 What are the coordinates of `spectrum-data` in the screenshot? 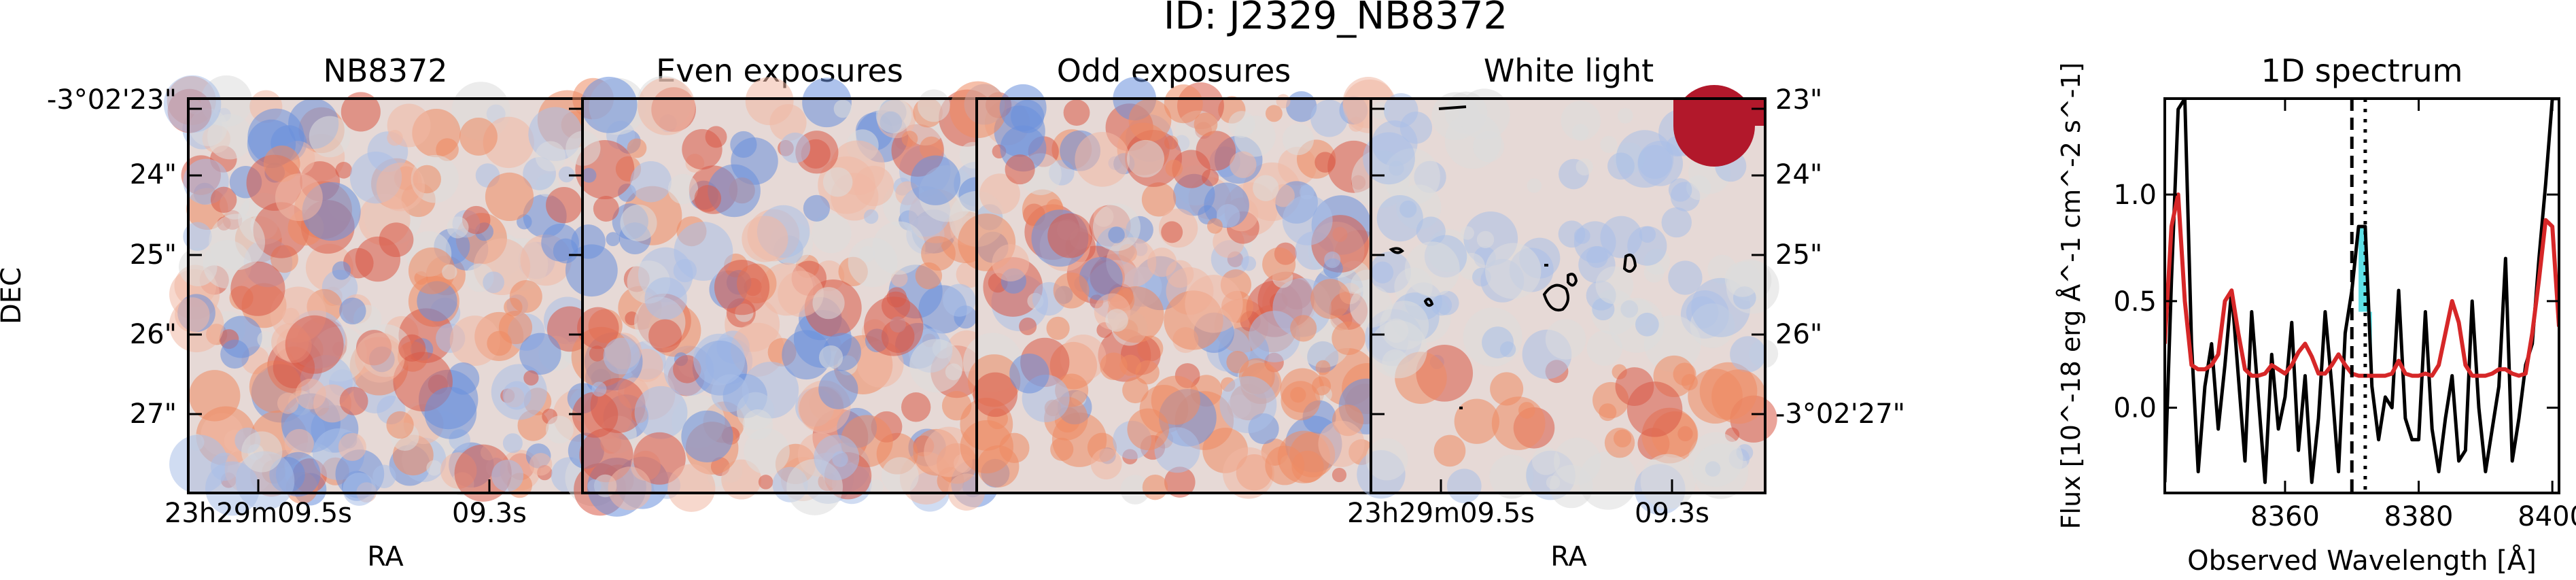 It's located at (2362, 296).